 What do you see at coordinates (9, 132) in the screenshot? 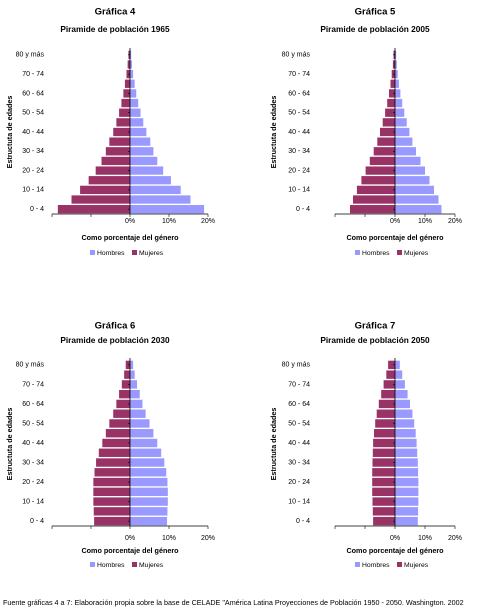
I see `y-axis-label: Estructuta de edades` at bounding box center [9, 132].